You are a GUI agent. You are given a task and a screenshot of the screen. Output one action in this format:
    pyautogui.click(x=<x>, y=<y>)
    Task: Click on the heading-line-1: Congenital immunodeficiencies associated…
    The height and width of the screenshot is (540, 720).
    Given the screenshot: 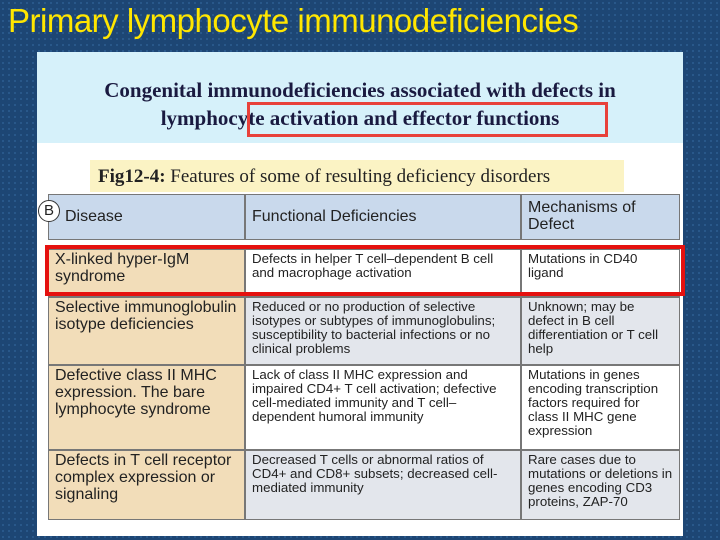 What is the action you would take?
    pyautogui.click(x=360, y=90)
    